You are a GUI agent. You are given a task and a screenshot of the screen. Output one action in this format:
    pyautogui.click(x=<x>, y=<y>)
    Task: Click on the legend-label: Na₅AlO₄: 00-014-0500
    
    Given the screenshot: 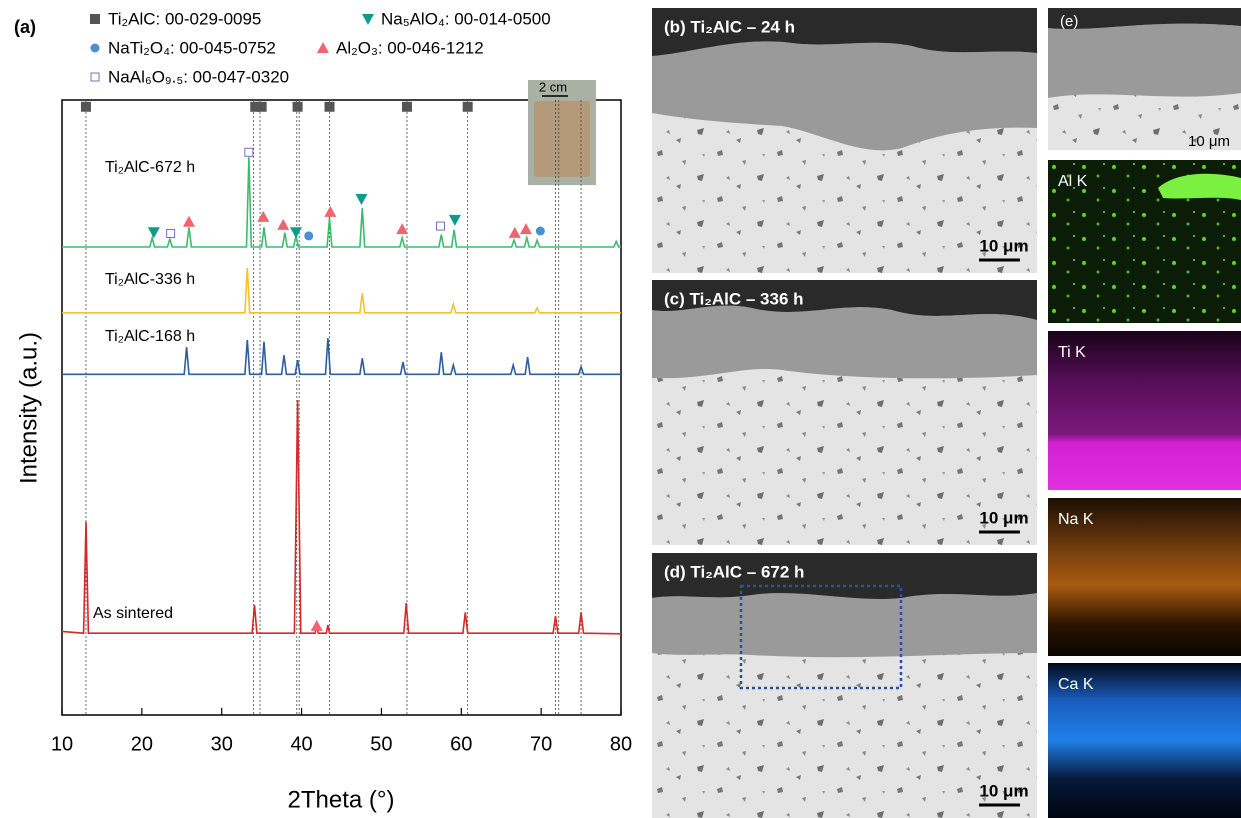 What is the action you would take?
    pyautogui.click(x=466, y=18)
    